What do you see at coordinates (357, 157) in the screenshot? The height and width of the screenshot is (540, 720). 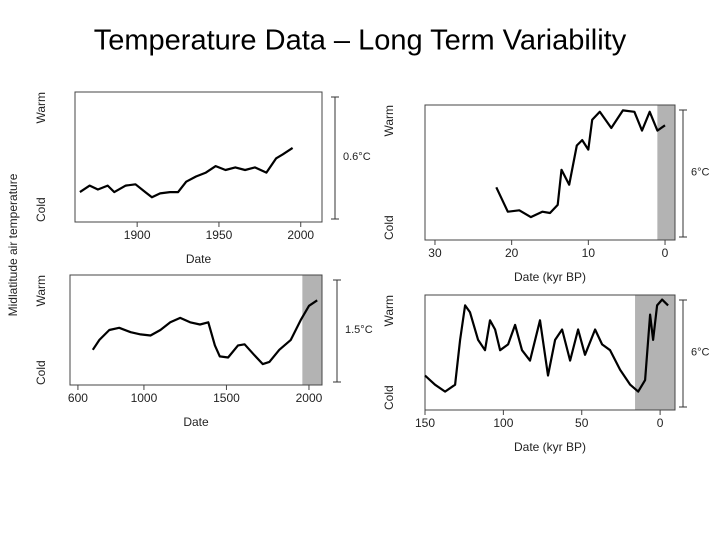 I see `scale-label: 0.6°C` at bounding box center [357, 157].